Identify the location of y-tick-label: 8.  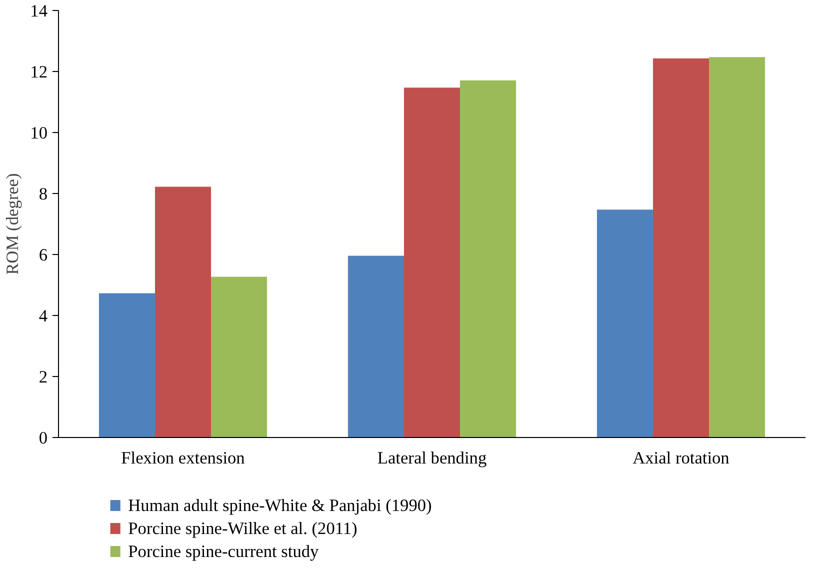
(43, 194).